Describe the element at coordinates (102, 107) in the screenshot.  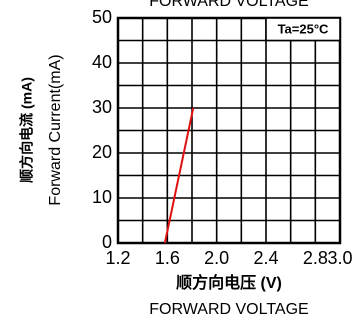
I see `y-tick-label: 30` at that location.